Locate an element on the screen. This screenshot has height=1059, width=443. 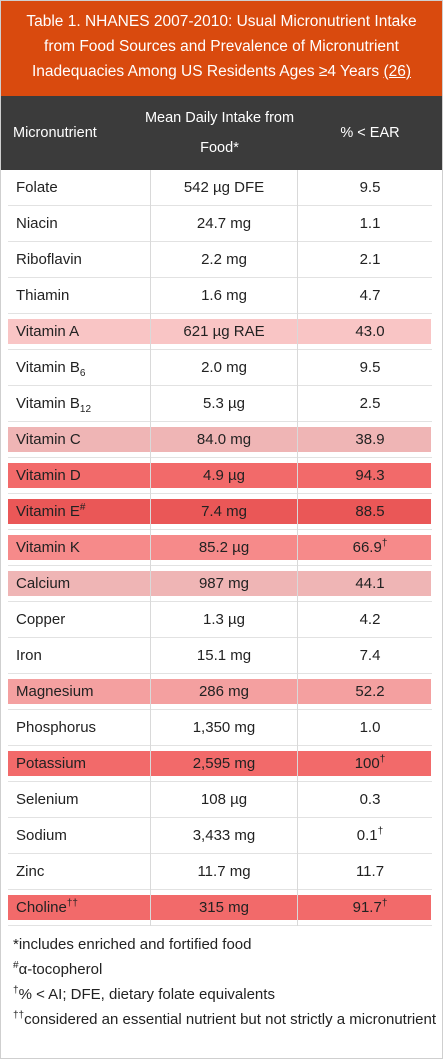
micronutrient-name-text: Niacin is located at coordinates (37, 223).